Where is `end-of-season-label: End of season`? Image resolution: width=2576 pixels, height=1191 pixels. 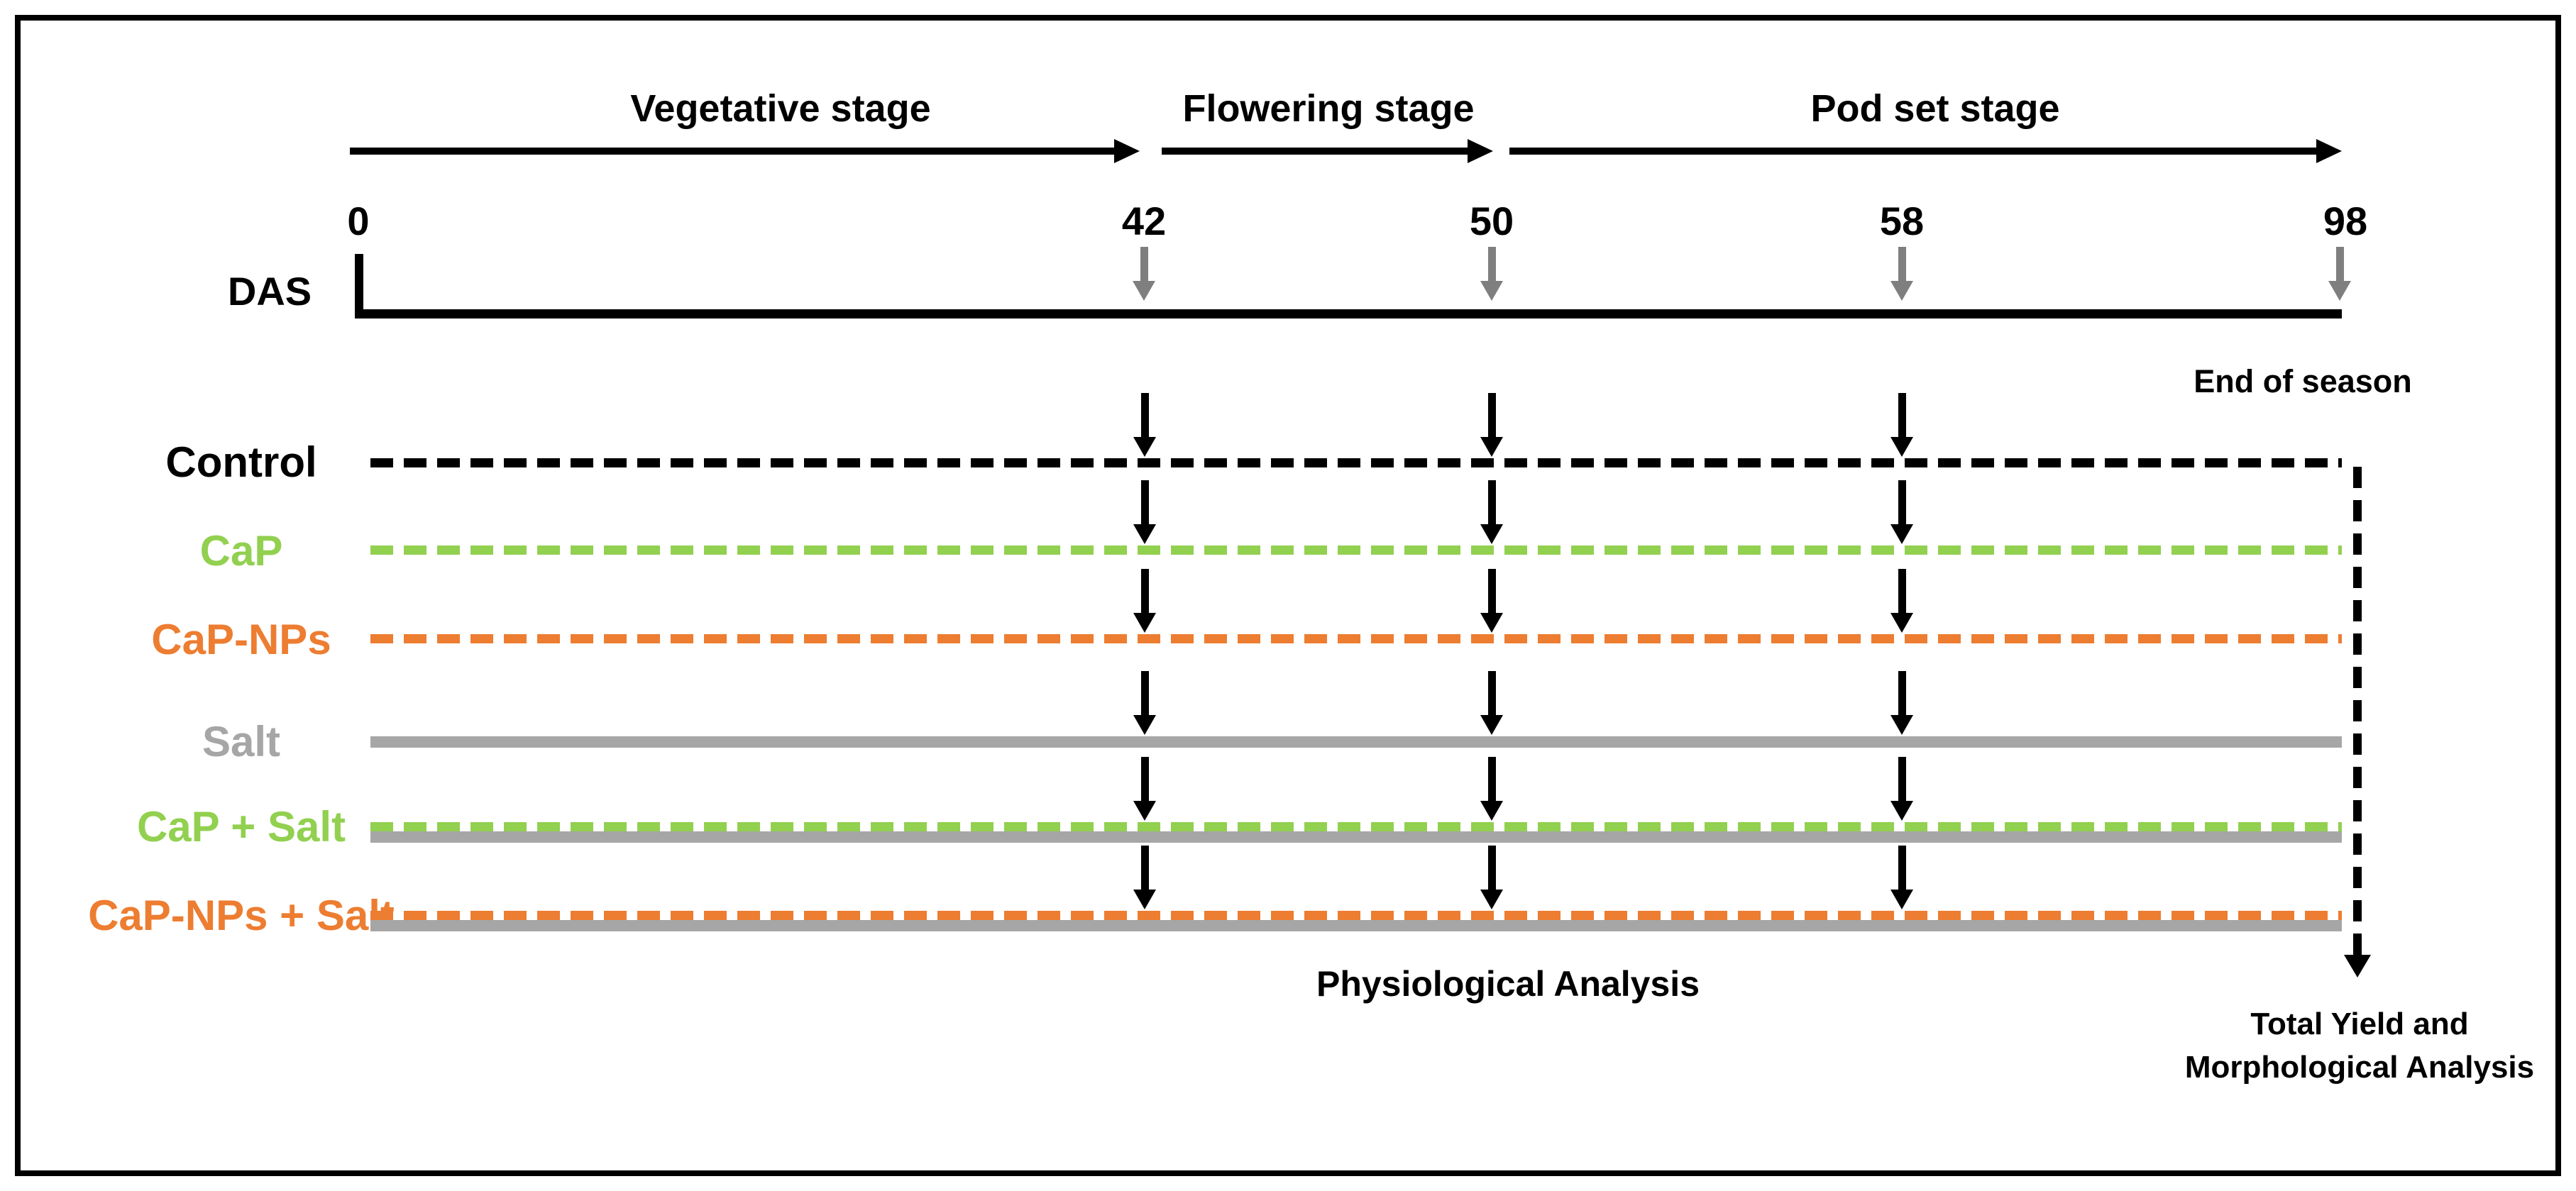
end-of-season-label: End of season is located at coordinates (2303, 381).